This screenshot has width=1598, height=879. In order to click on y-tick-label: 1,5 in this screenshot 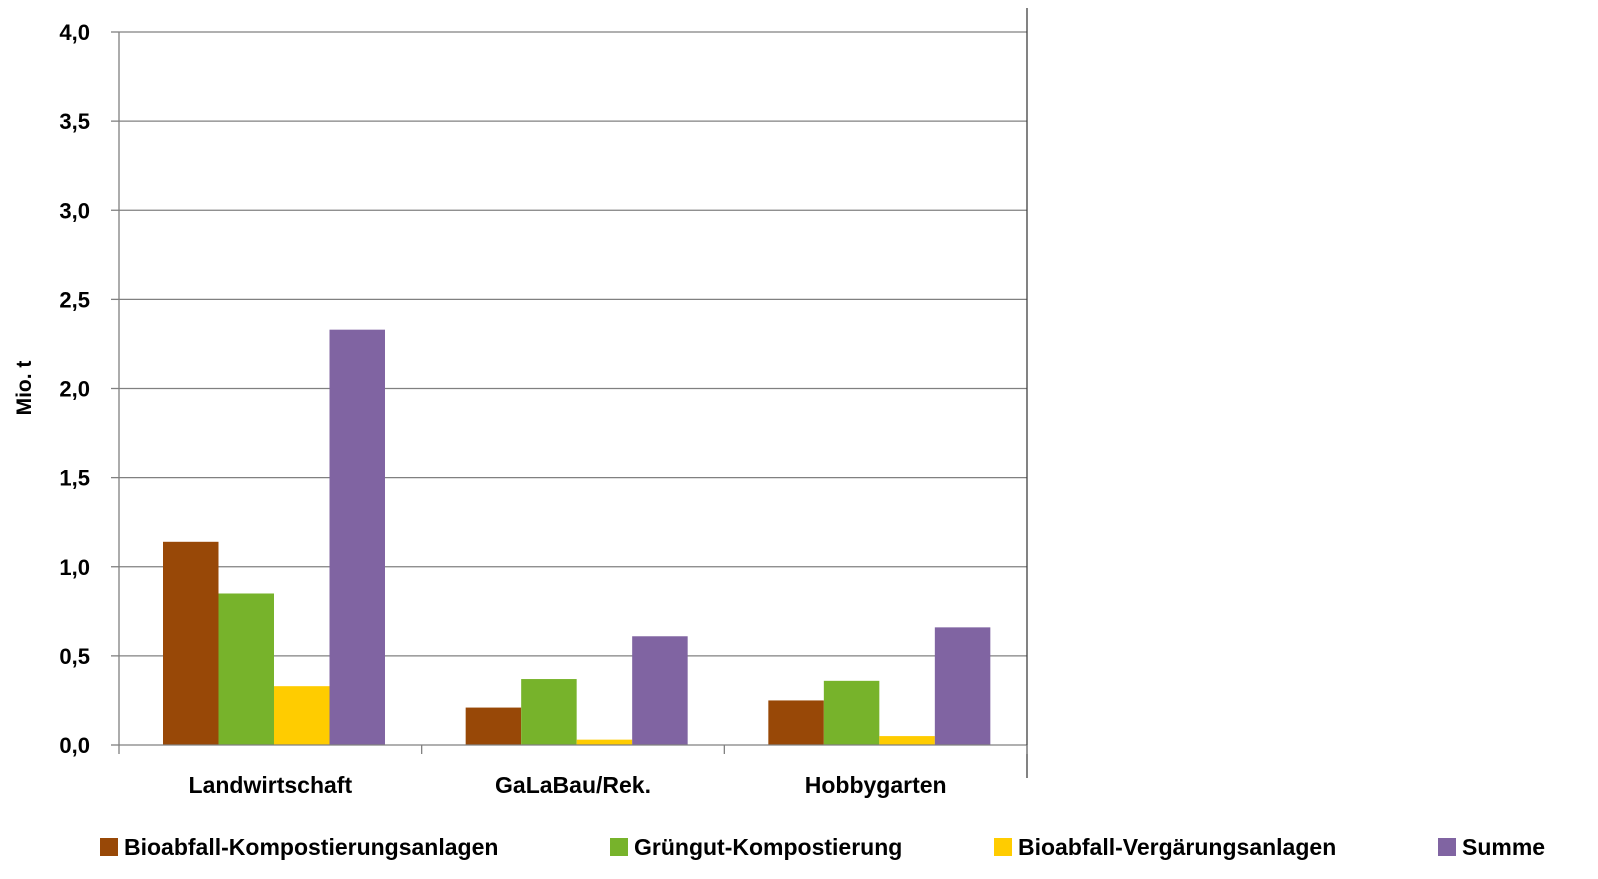, I will do `click(74, 478)`.